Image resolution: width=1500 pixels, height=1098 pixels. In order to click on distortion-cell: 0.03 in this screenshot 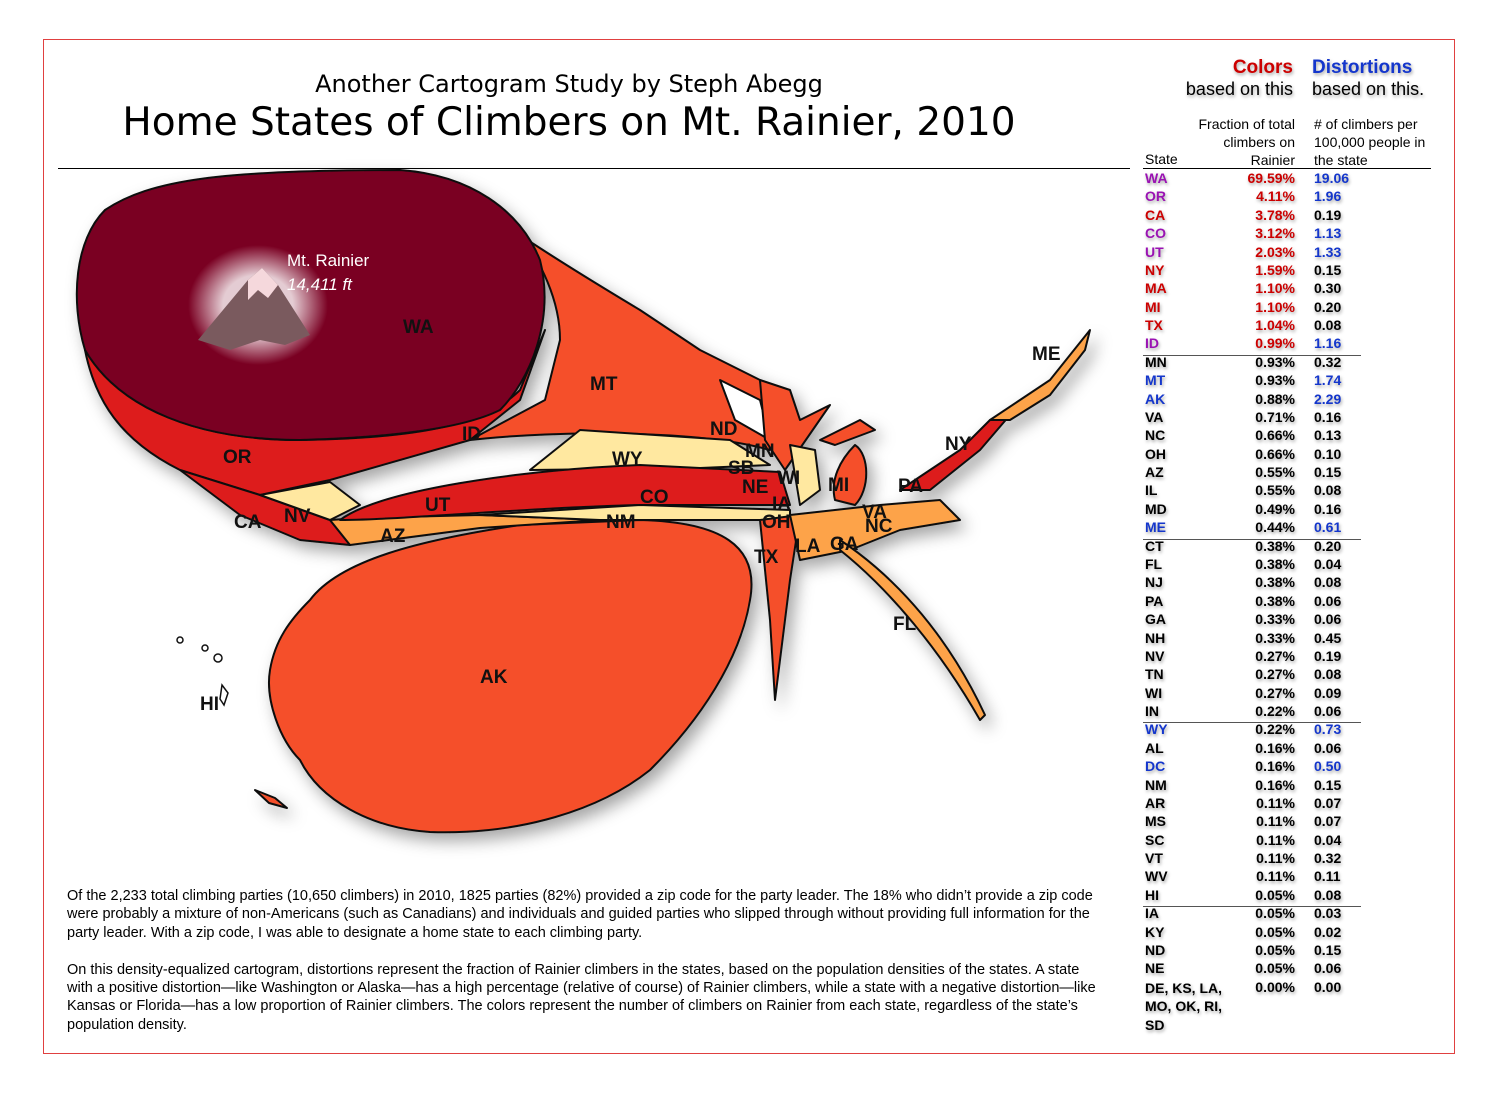, I will do `click(1328, 913)`.